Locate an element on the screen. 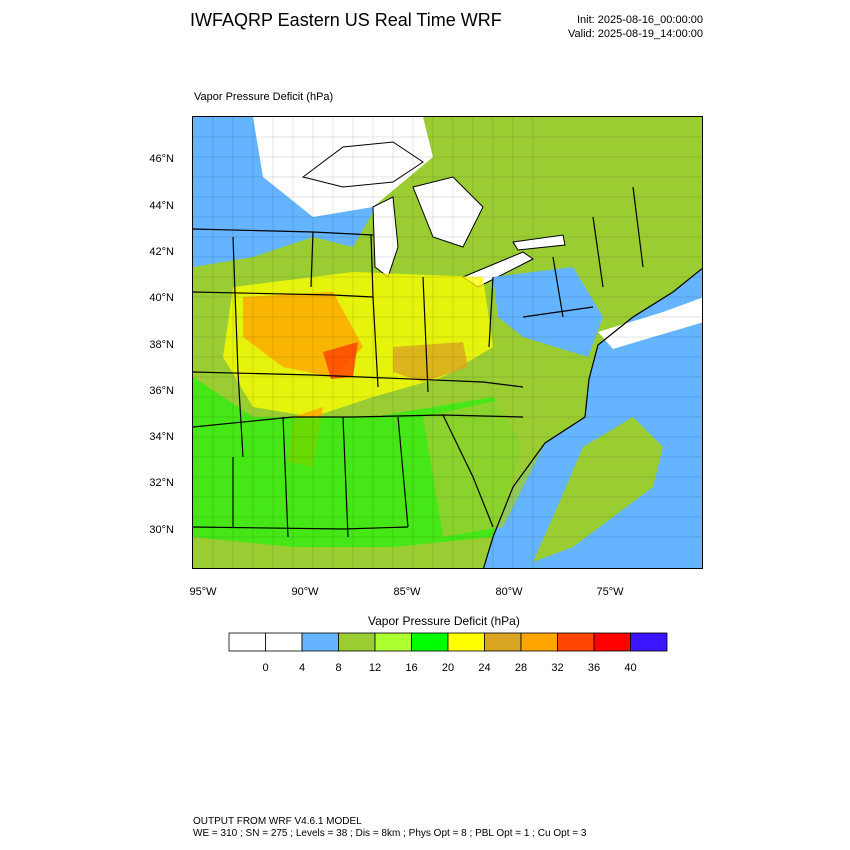 The width and height of the screenshot is (850, 850). lake-michigan is located at coordinates (385, 237).